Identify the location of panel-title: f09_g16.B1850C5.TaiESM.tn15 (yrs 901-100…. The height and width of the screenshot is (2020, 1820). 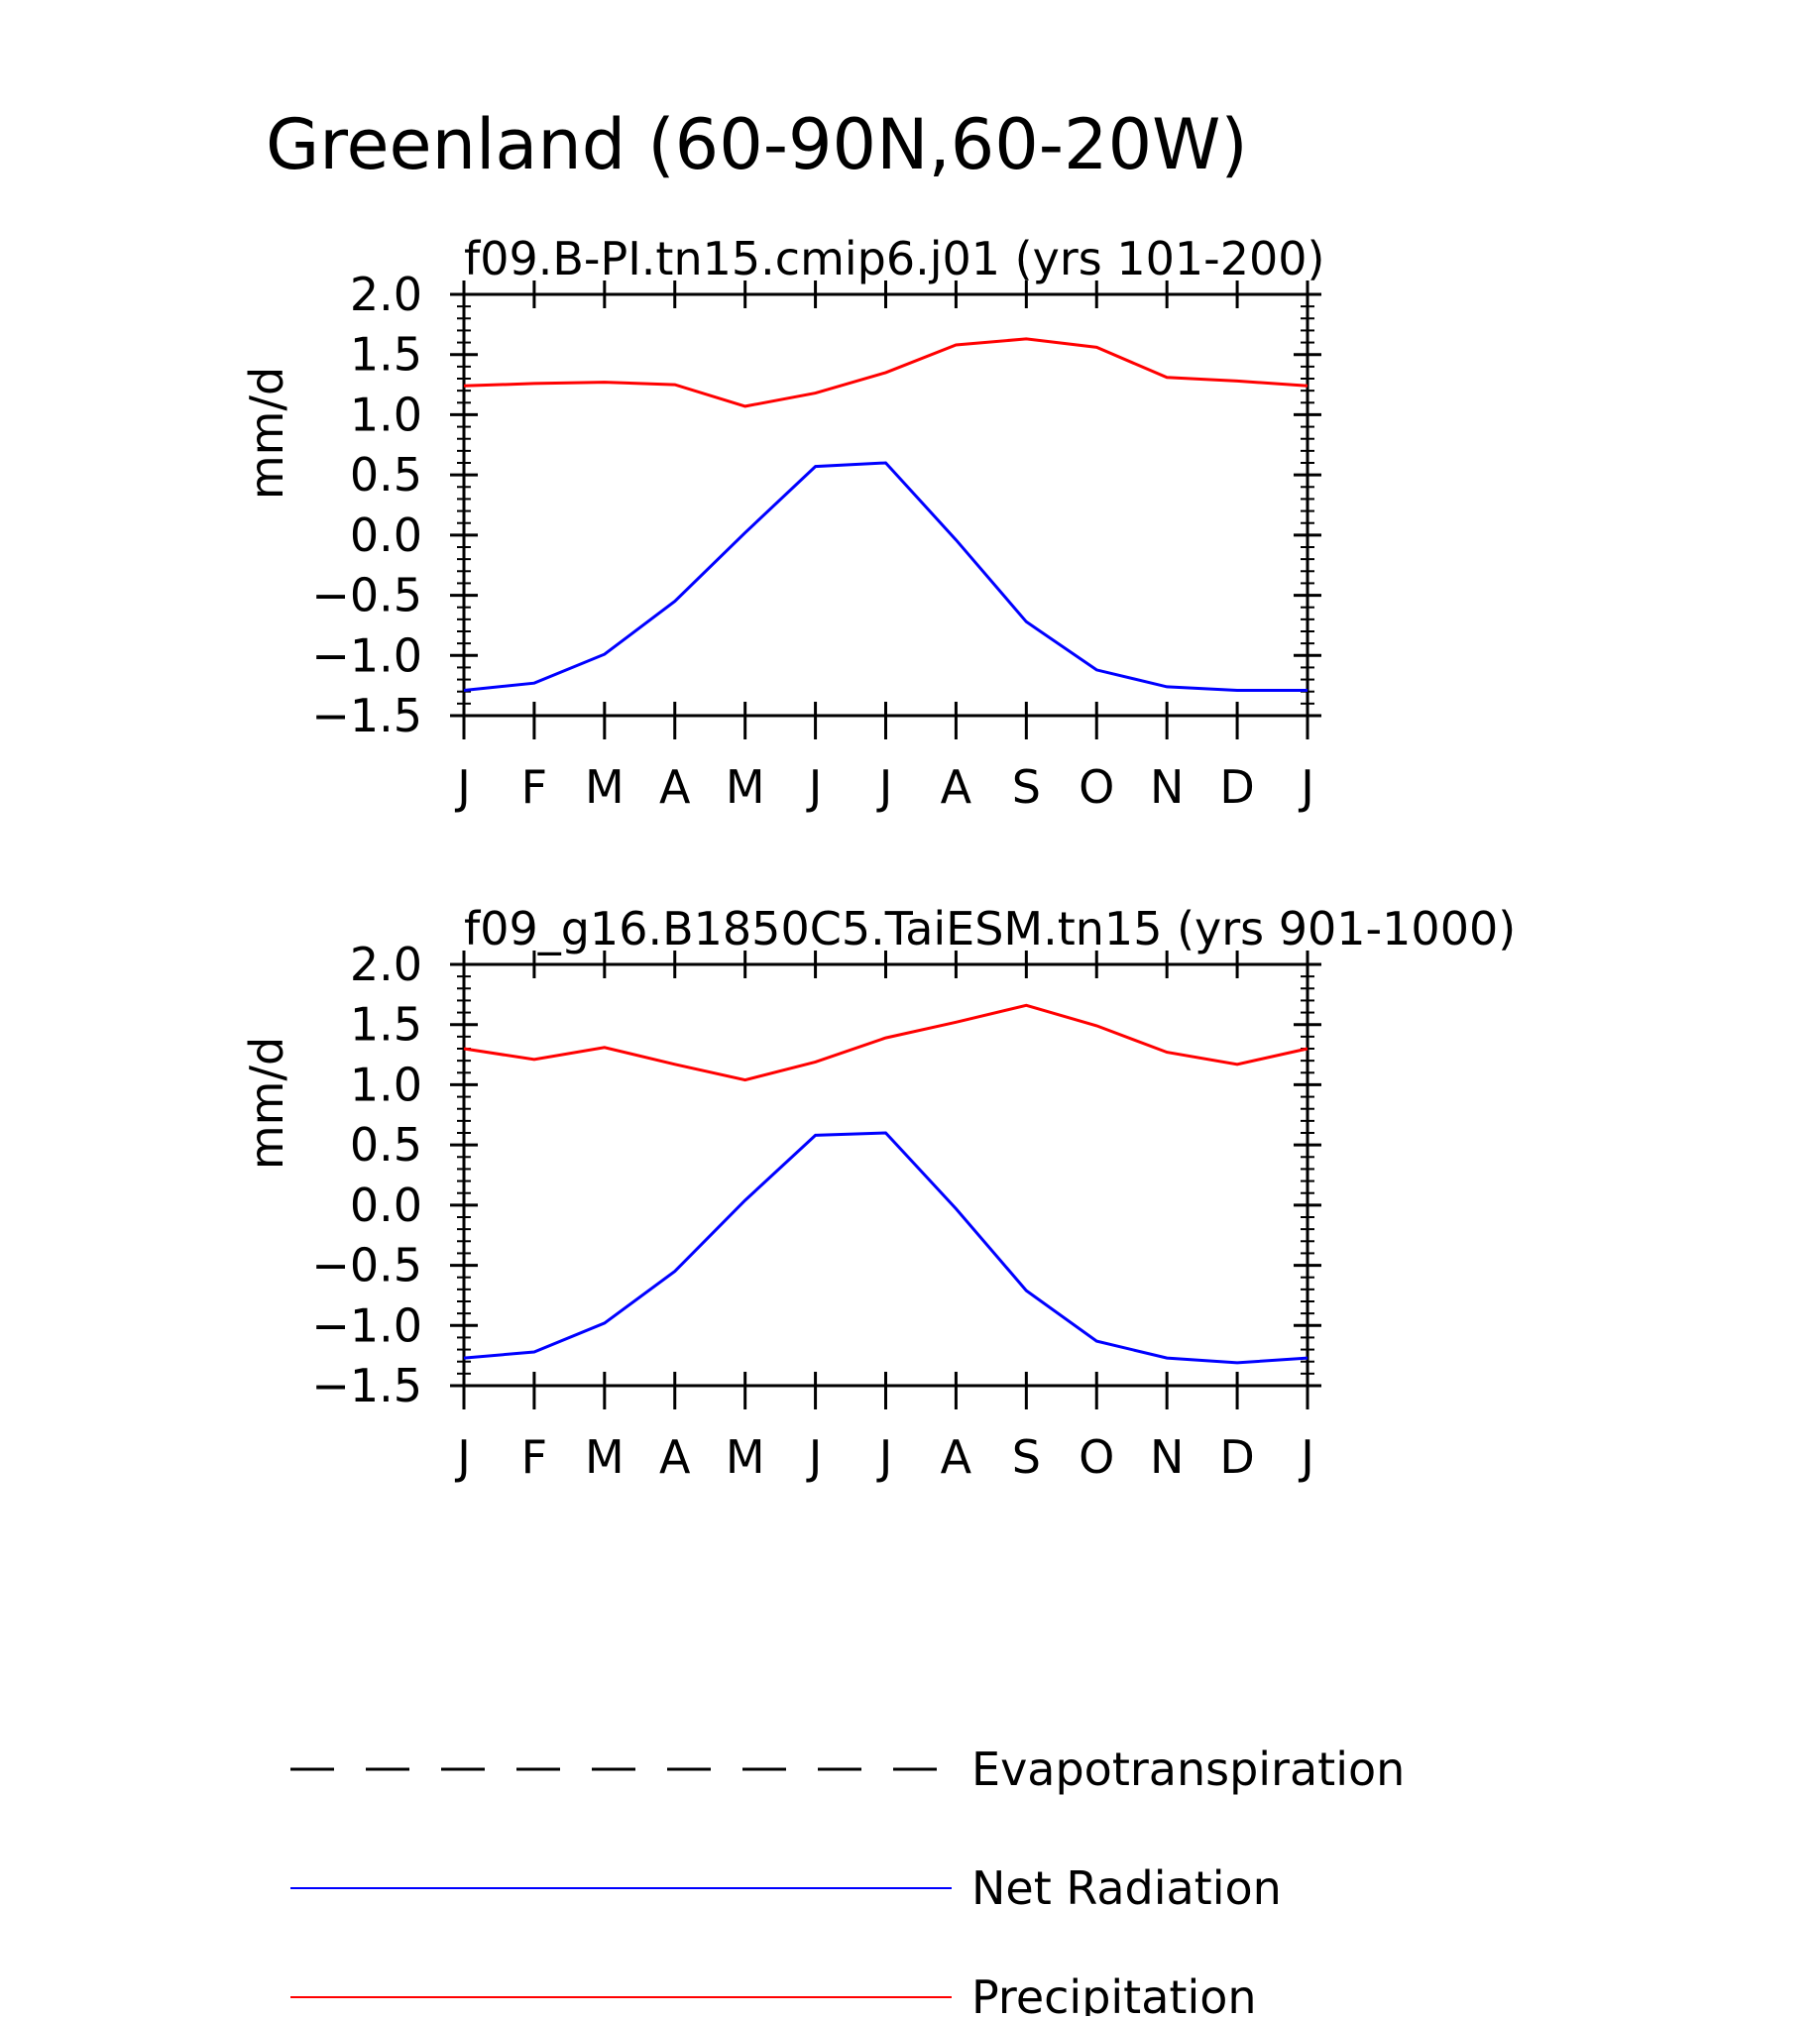
(990, 928).